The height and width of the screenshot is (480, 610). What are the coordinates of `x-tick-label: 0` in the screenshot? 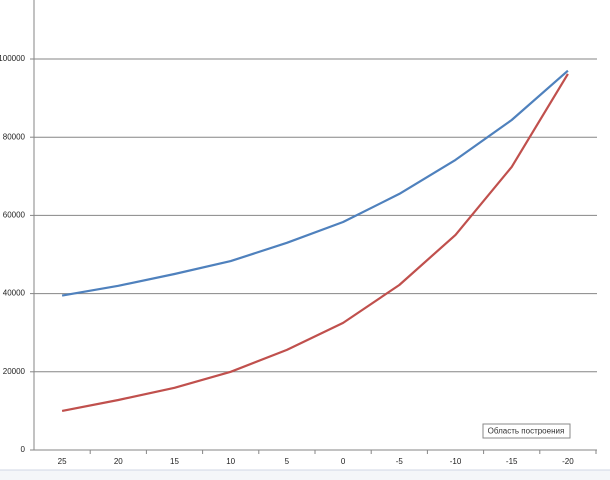 It's located at (343, 461).